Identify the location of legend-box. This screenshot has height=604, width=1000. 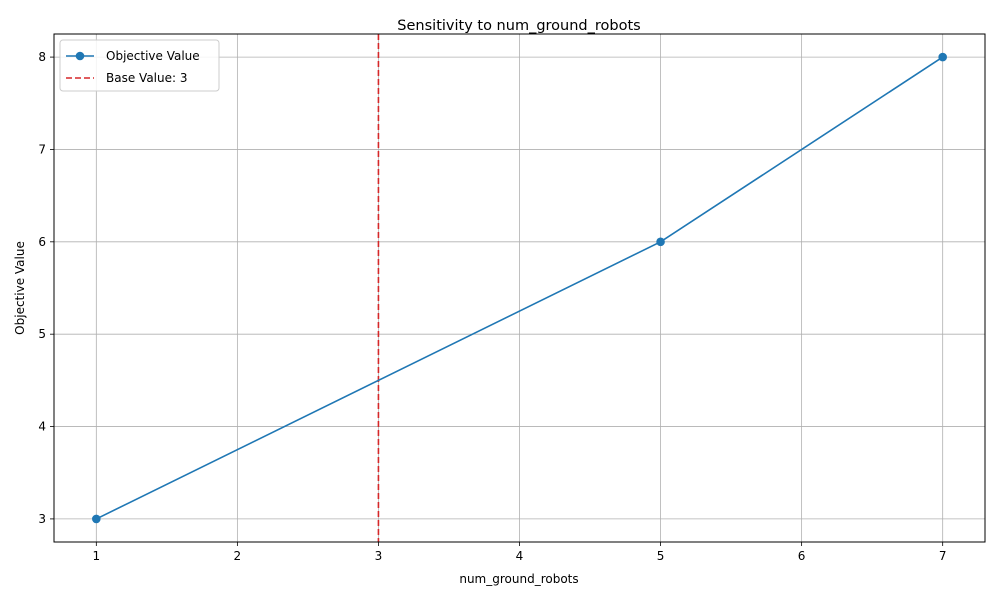
(139, 65).